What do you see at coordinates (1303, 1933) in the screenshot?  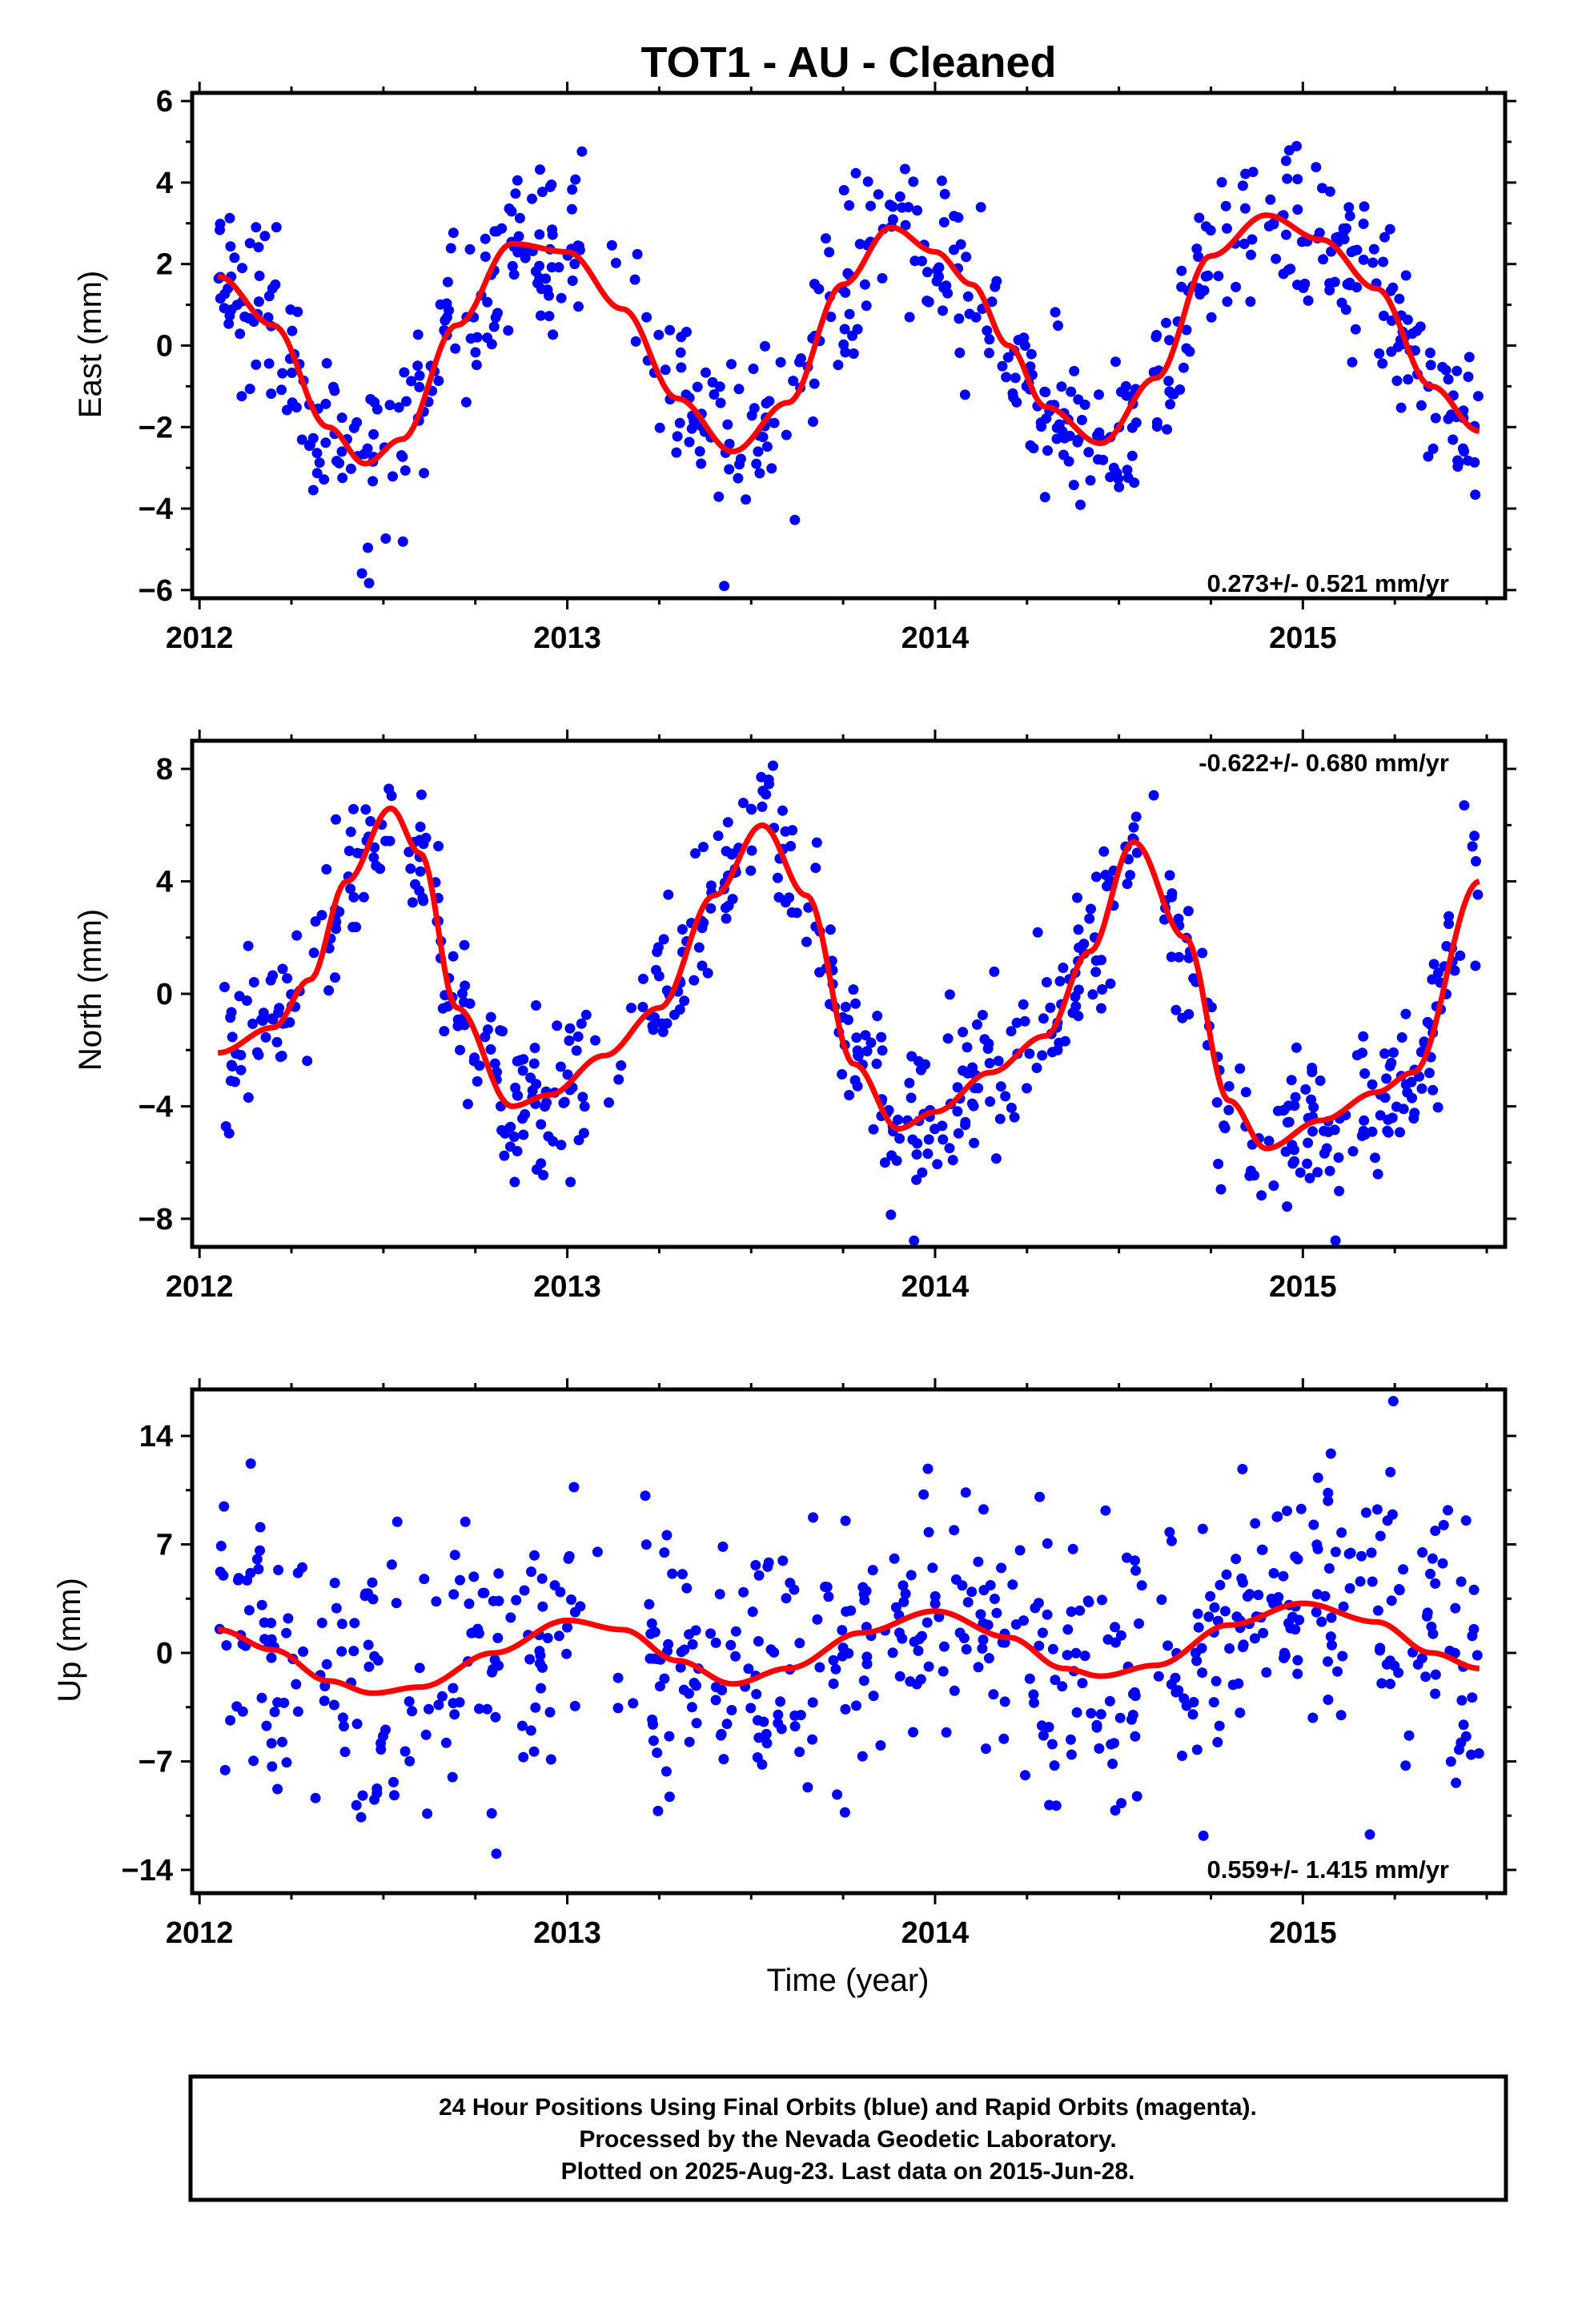 I see `up-x-tick-label: 2015` at bounding box center [1303, 1933].